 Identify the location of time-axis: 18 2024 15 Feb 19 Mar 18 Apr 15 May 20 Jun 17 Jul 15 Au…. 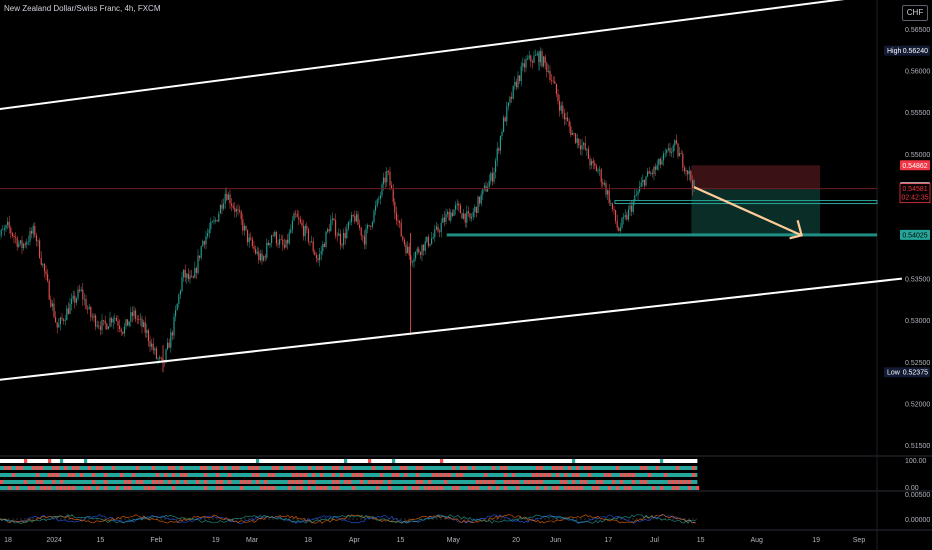
(434, 540).